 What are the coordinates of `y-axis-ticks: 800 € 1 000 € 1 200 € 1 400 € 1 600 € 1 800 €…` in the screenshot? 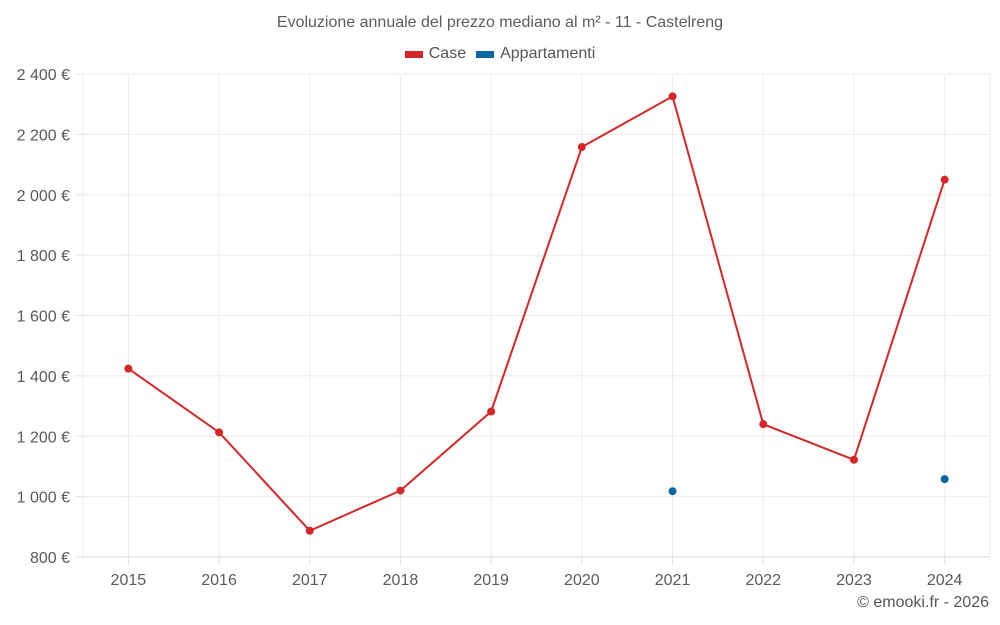 It's located at (50, 317).